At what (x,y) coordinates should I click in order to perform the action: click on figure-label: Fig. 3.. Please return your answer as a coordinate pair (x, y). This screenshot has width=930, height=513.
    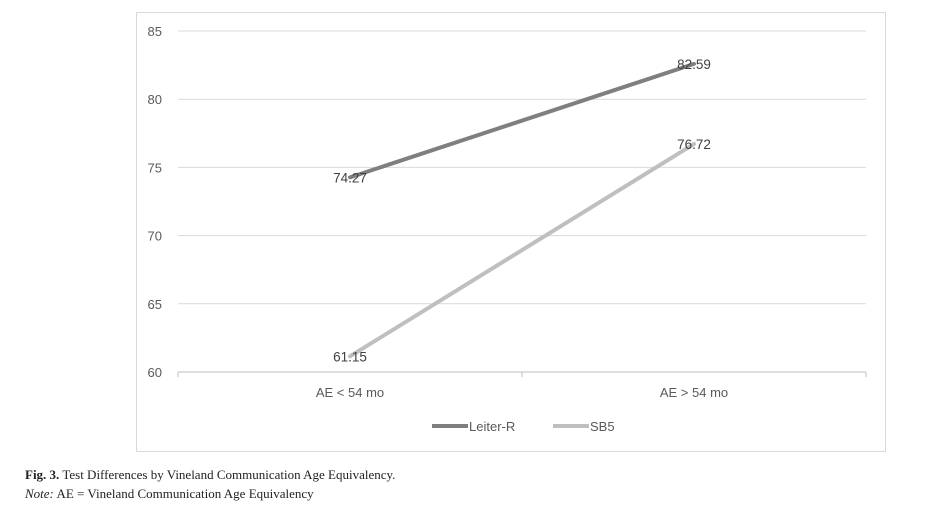
    Looking at the image, I should click on (42, 474).